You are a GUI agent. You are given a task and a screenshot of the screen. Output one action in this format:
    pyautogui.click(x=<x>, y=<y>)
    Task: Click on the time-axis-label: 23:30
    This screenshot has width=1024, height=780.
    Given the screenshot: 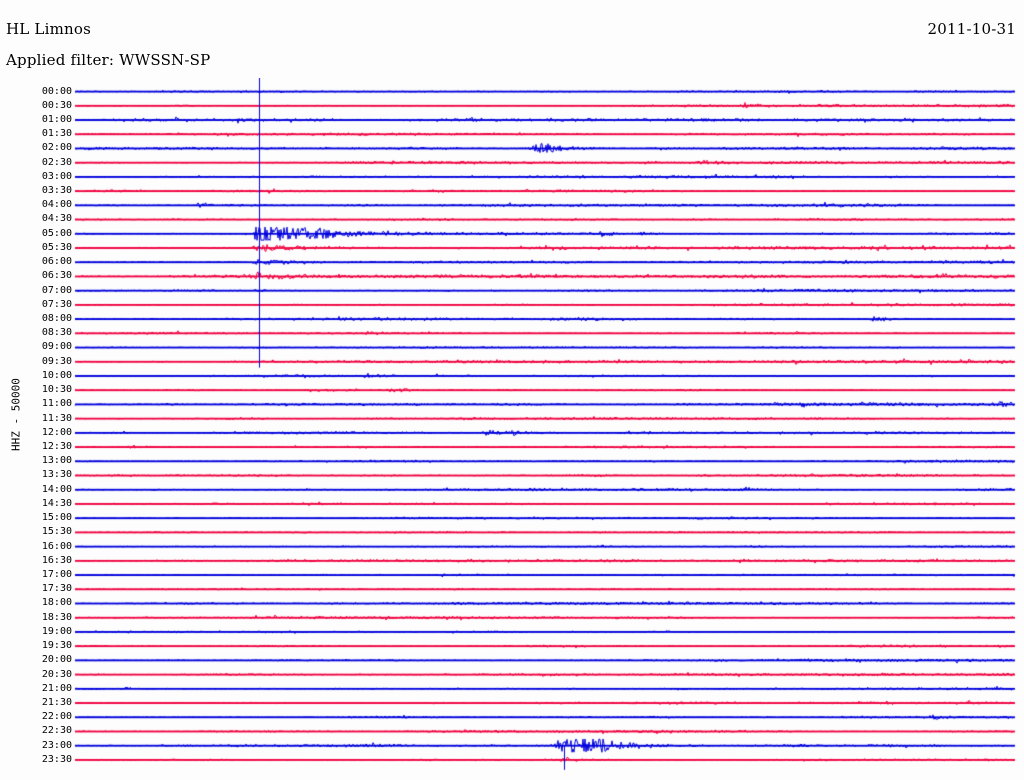 What is the action you would take?
    pyautogui.click(x=56, y=759)
    